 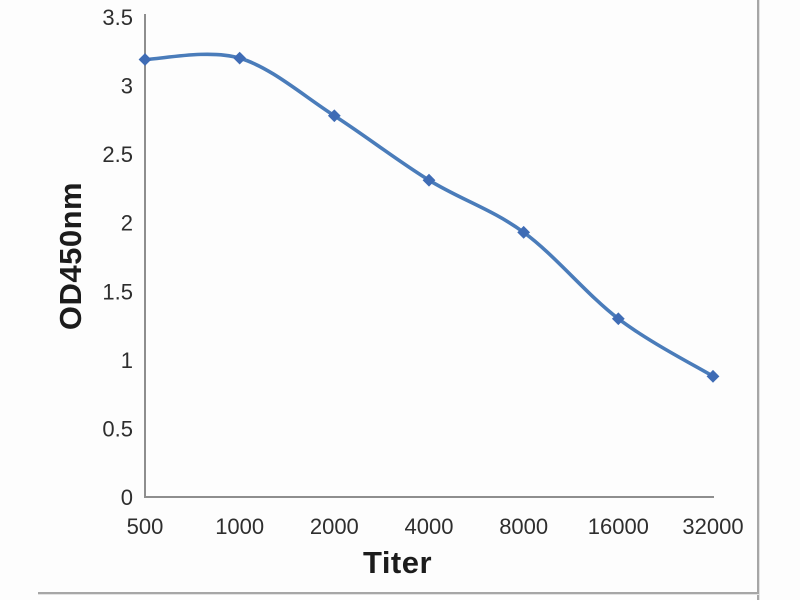 I want to click on x-tick-label: 4000, so click(x=429, y=526).